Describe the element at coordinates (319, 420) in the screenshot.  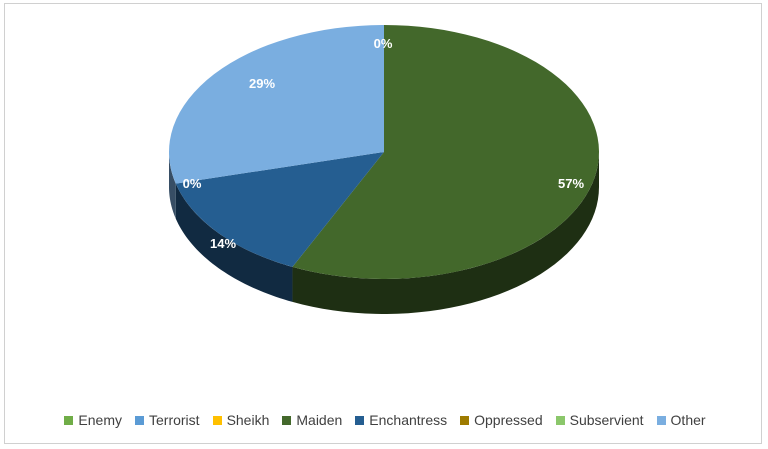
I see `legend-label: Maiden` at that location.